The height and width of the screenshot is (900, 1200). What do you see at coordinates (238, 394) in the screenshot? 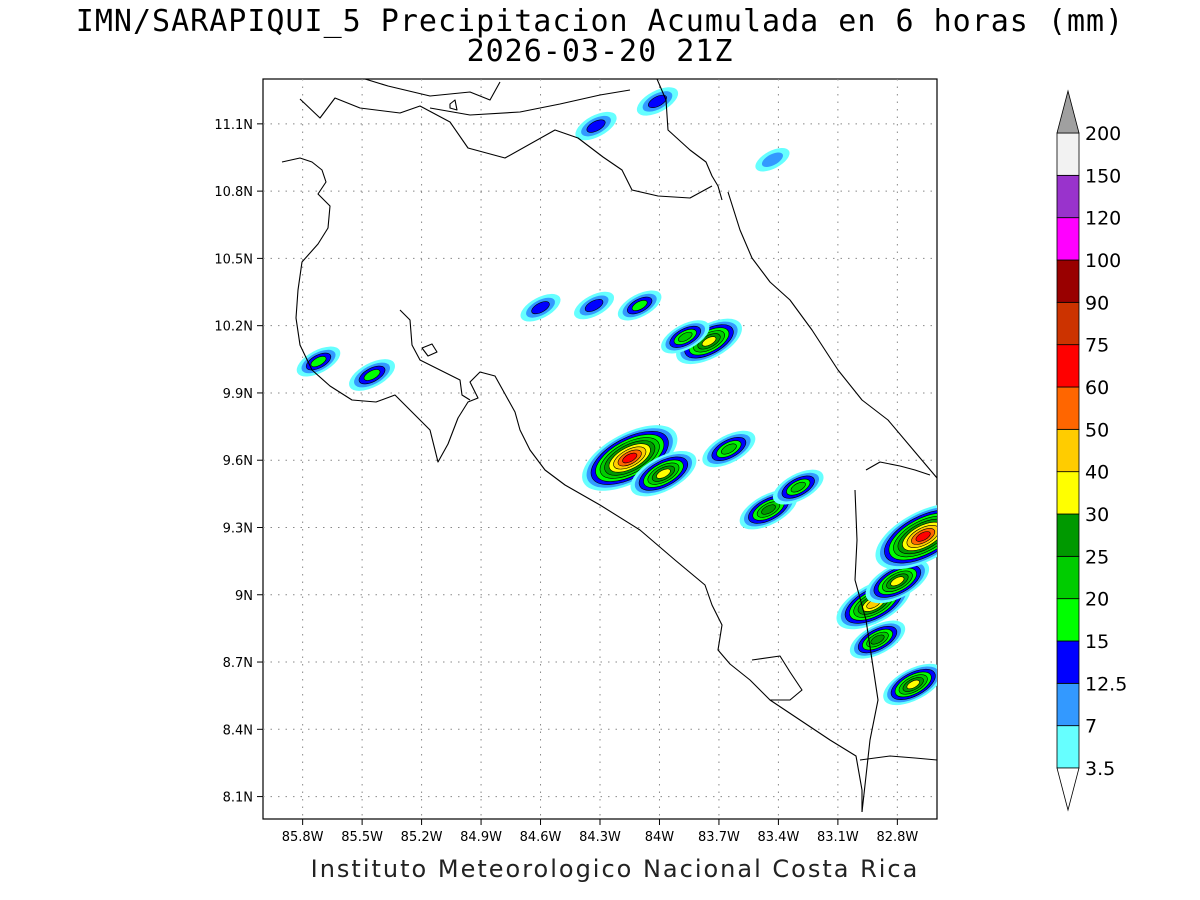
I see `lat-tick-label: 9.9N` at bounding box center [238, 394].